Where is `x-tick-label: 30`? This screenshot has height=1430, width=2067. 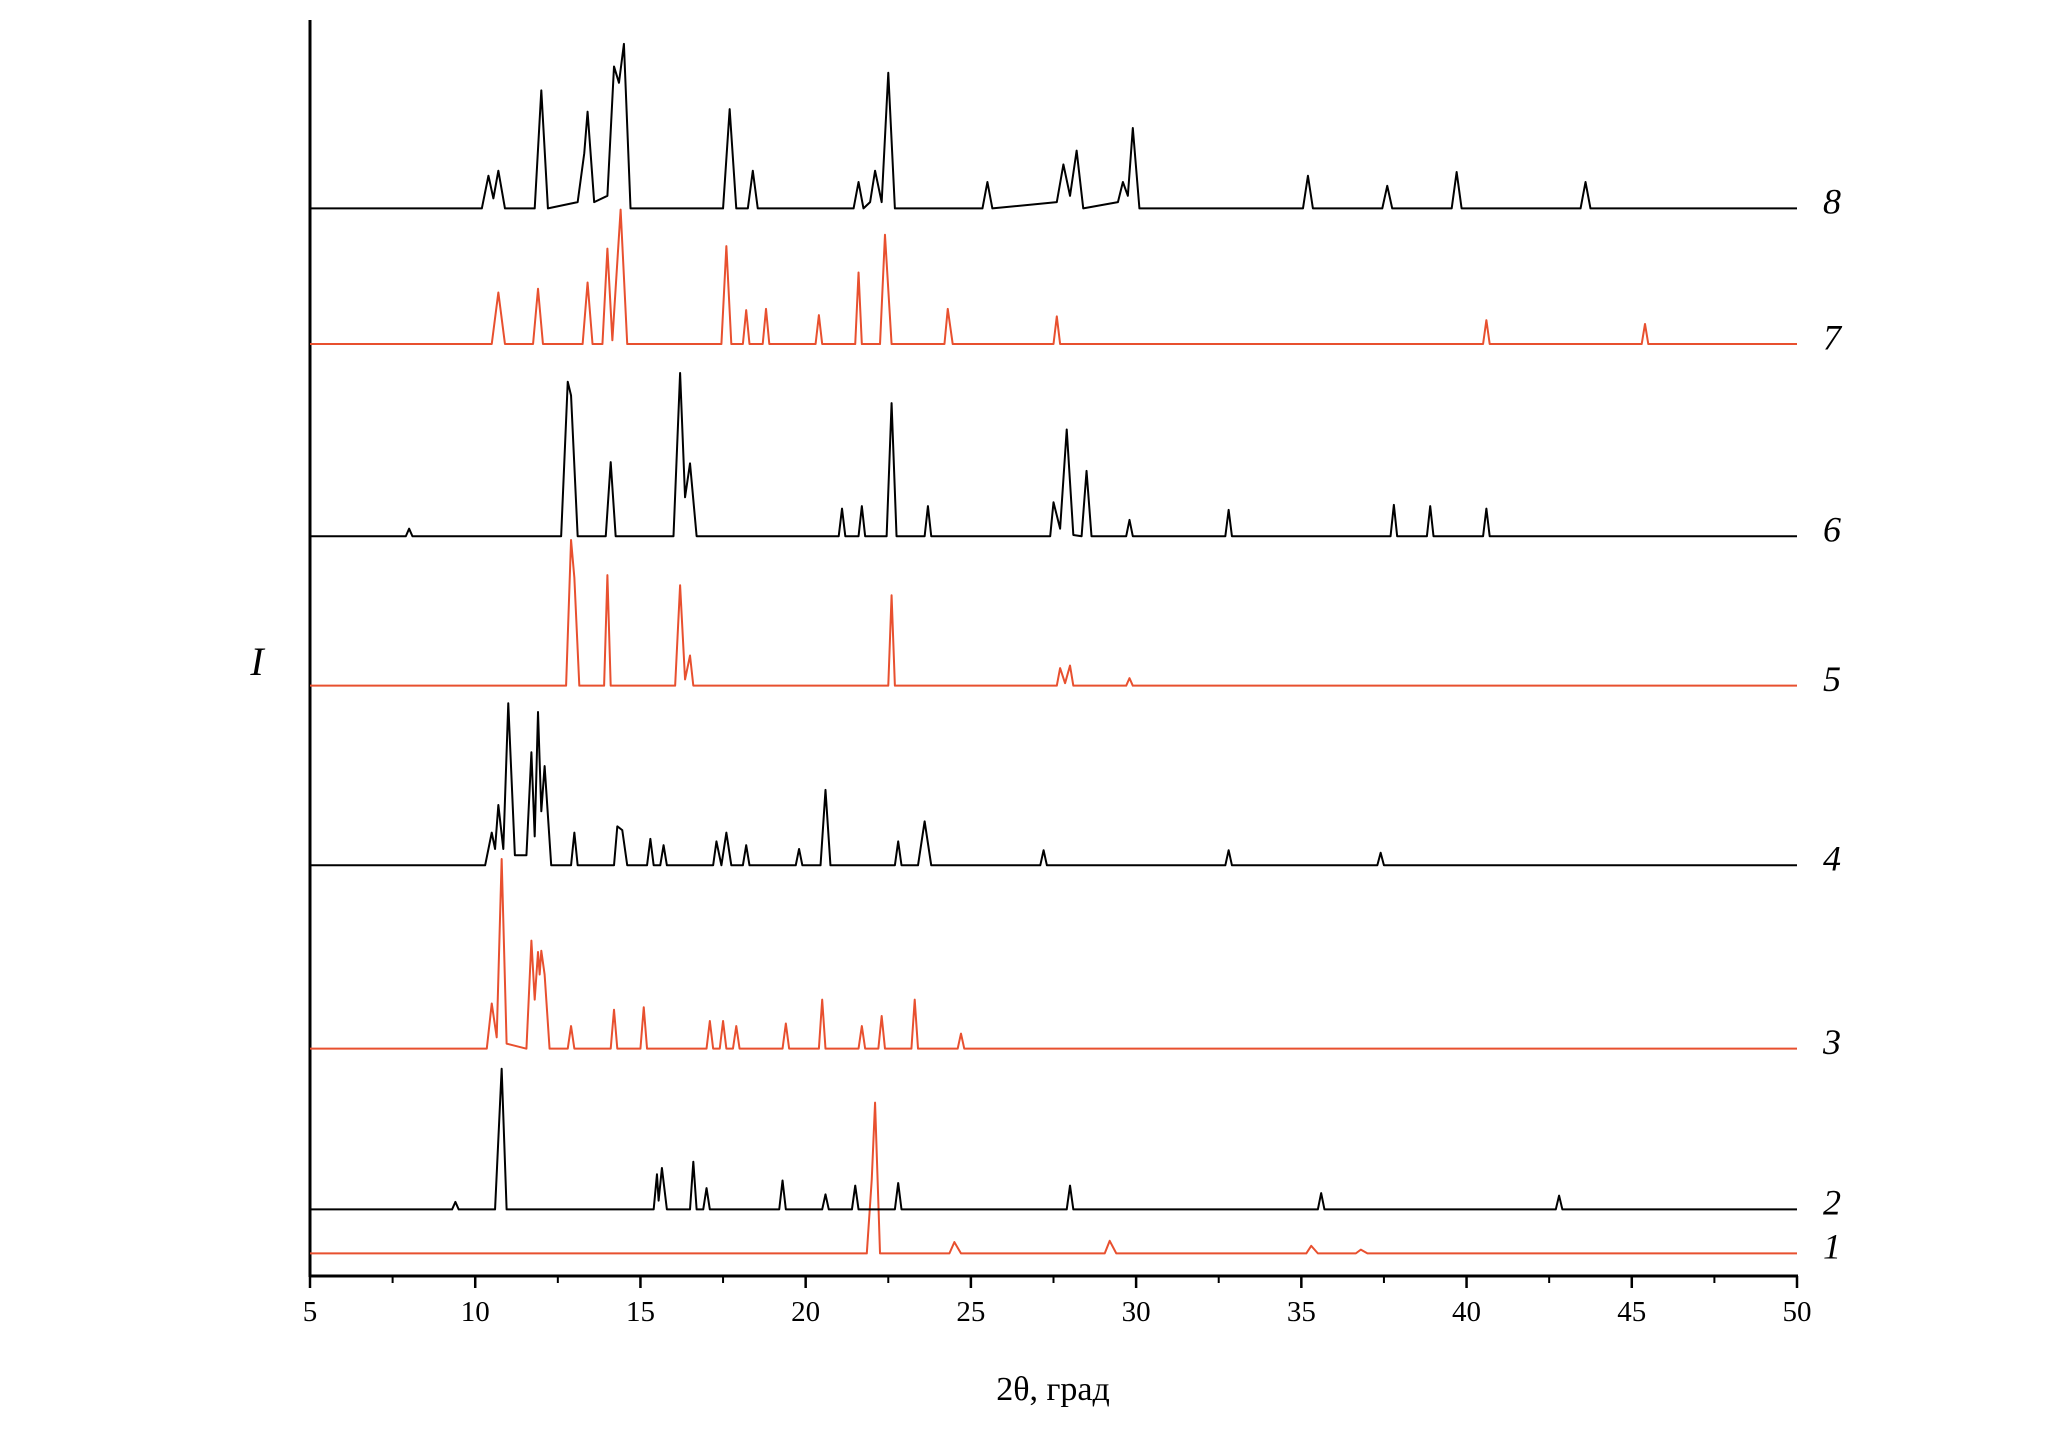
x-tick-label: 30 is located at coordinates (1136, 1312).